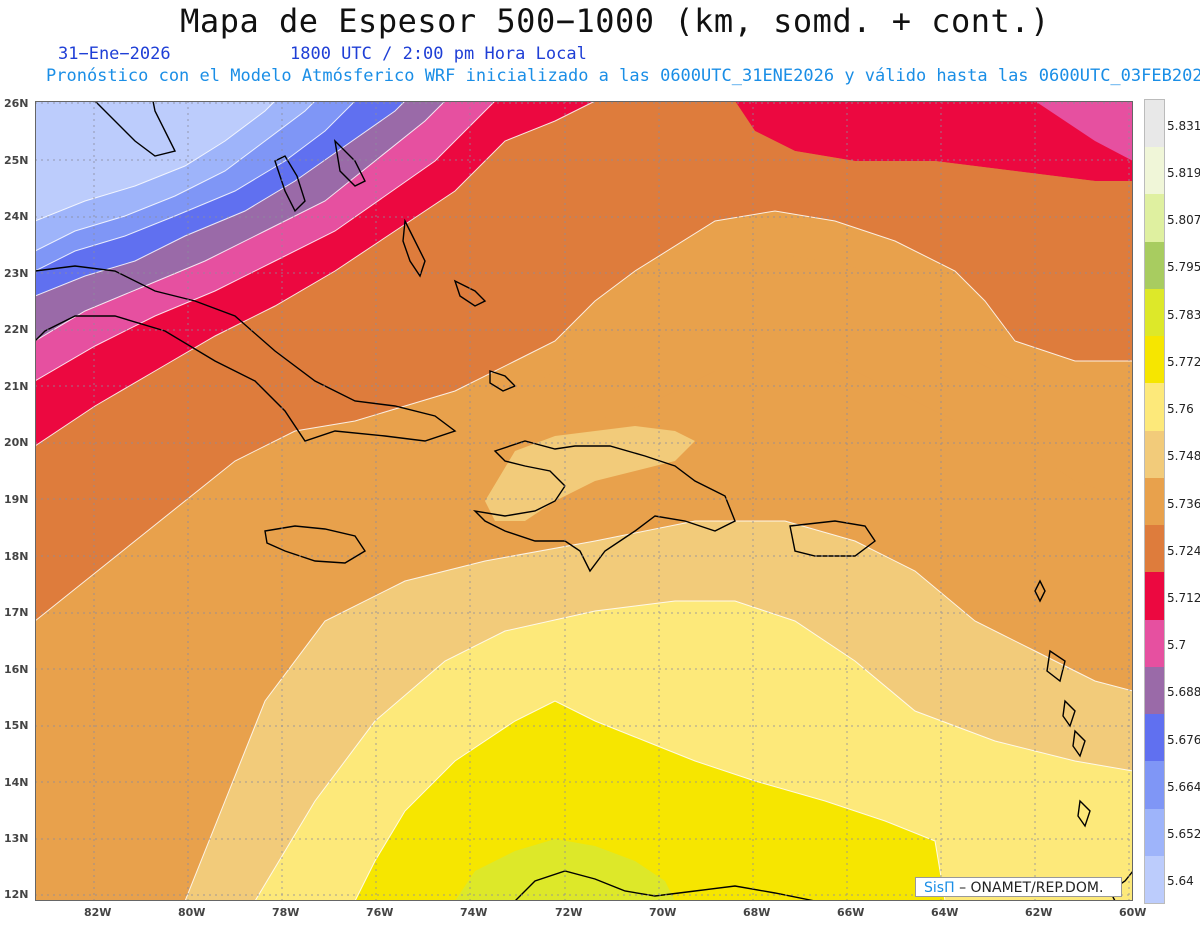  What do you see at coordinates (16, 273) in the screenshot?
I see `lat-label: 23N` at bounding box center [16, 273].